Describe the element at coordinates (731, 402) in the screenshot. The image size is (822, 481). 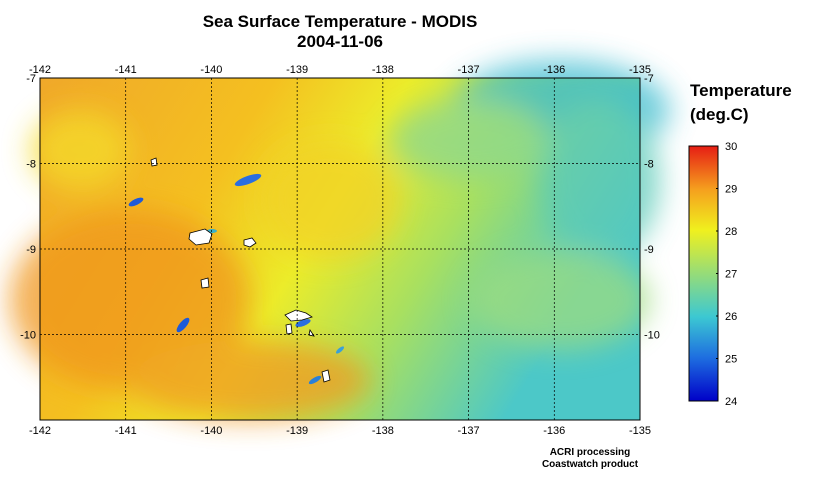
I see `colorbar-tick: 24` at that location.